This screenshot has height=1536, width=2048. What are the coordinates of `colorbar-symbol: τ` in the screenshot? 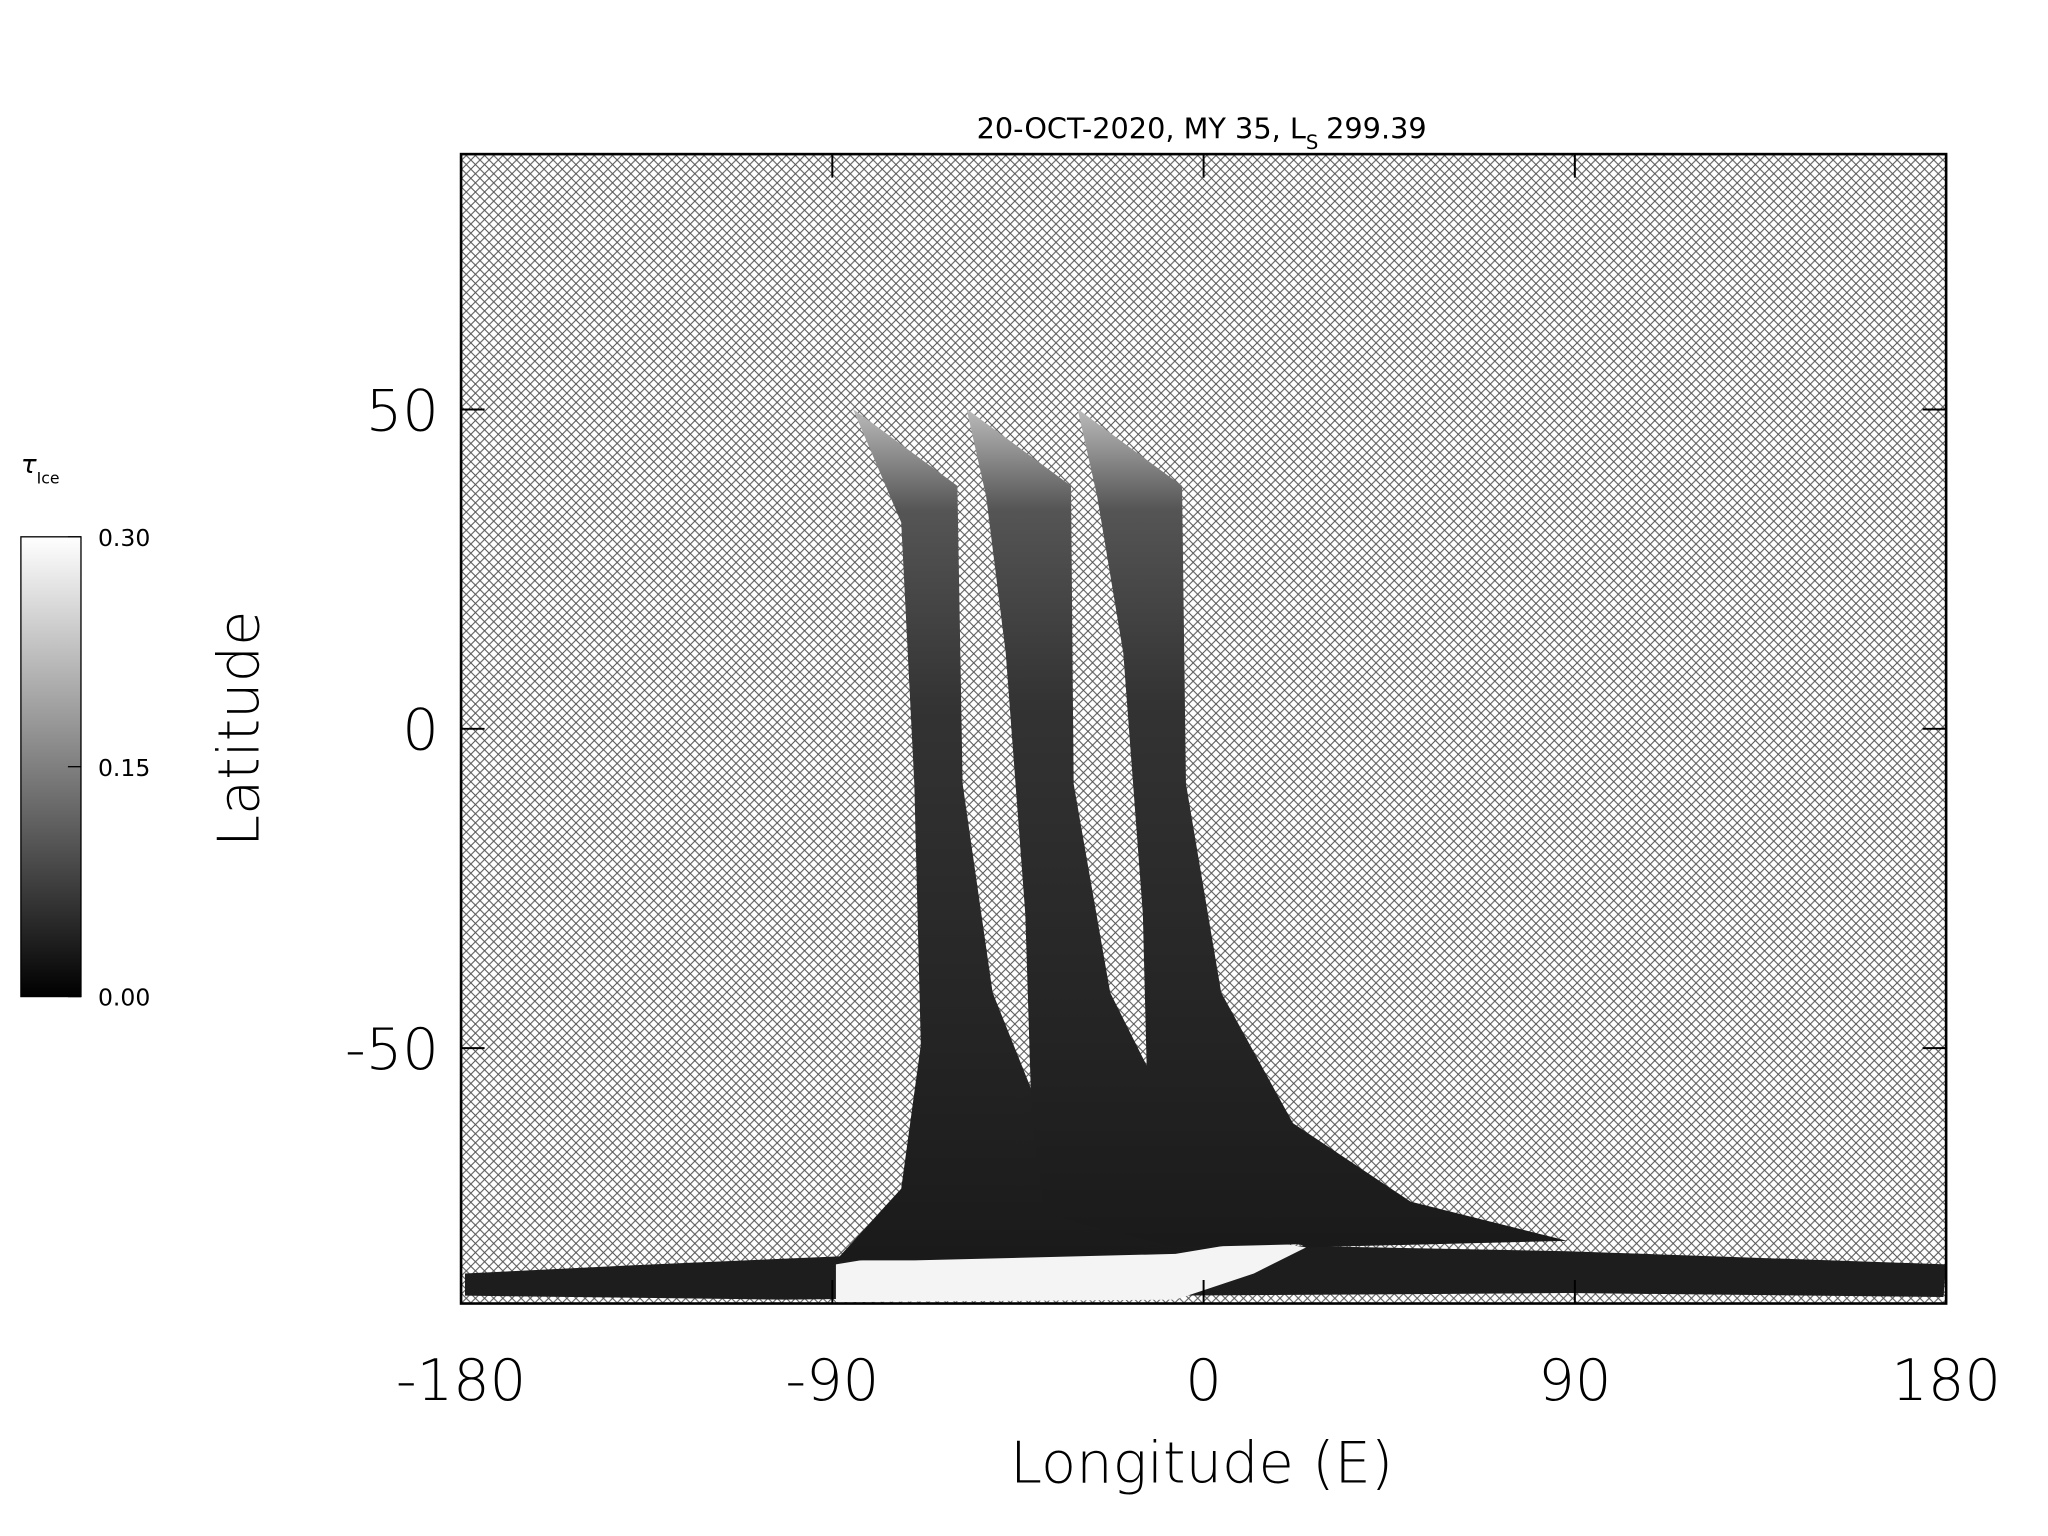 It's located at (29, 465).